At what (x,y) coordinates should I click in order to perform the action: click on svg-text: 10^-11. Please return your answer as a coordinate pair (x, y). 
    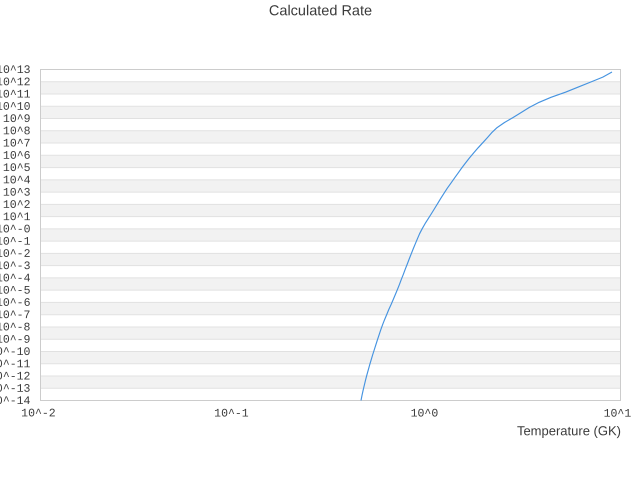
    Looking at the image, I should click on (15, 364).